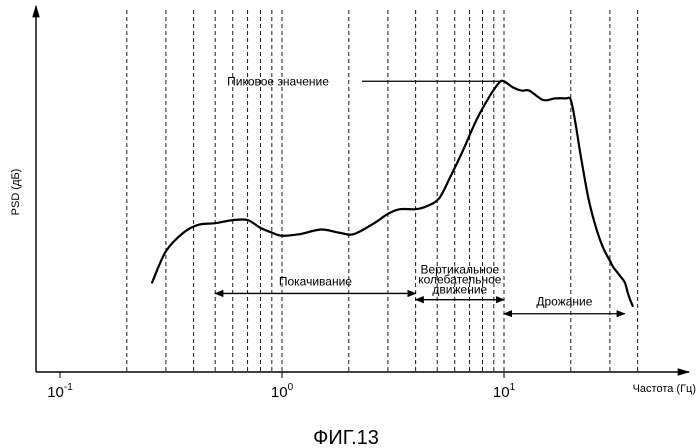  Describe the element at coordinates (460, 280) in the screenshot. I see `range-label-1: Вертикальноеколебательноедвижение` at that location.